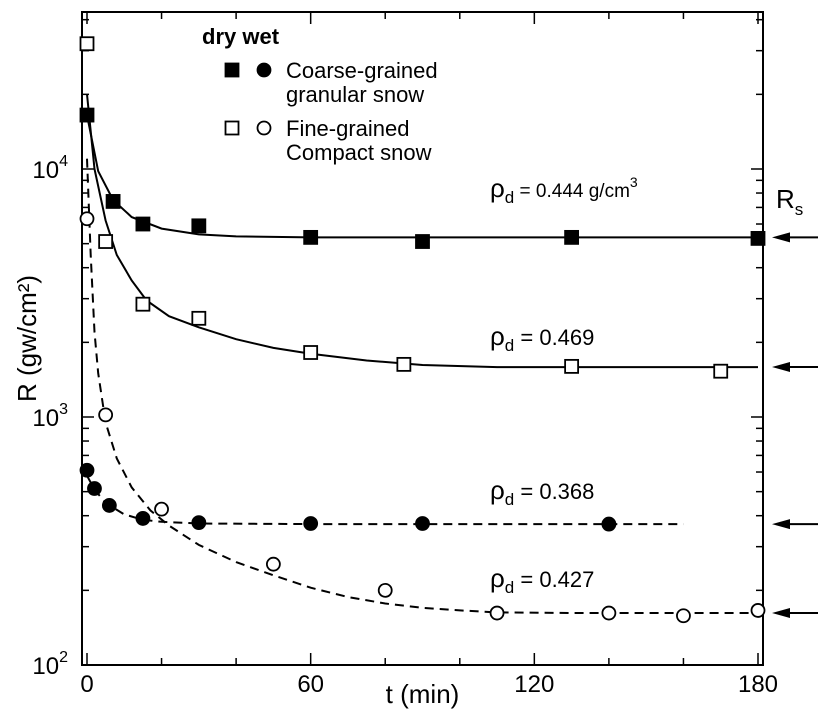  Describe the element at coordinates (758, 684) in the screenshot. I see `x-tick-label: 180` at that location.